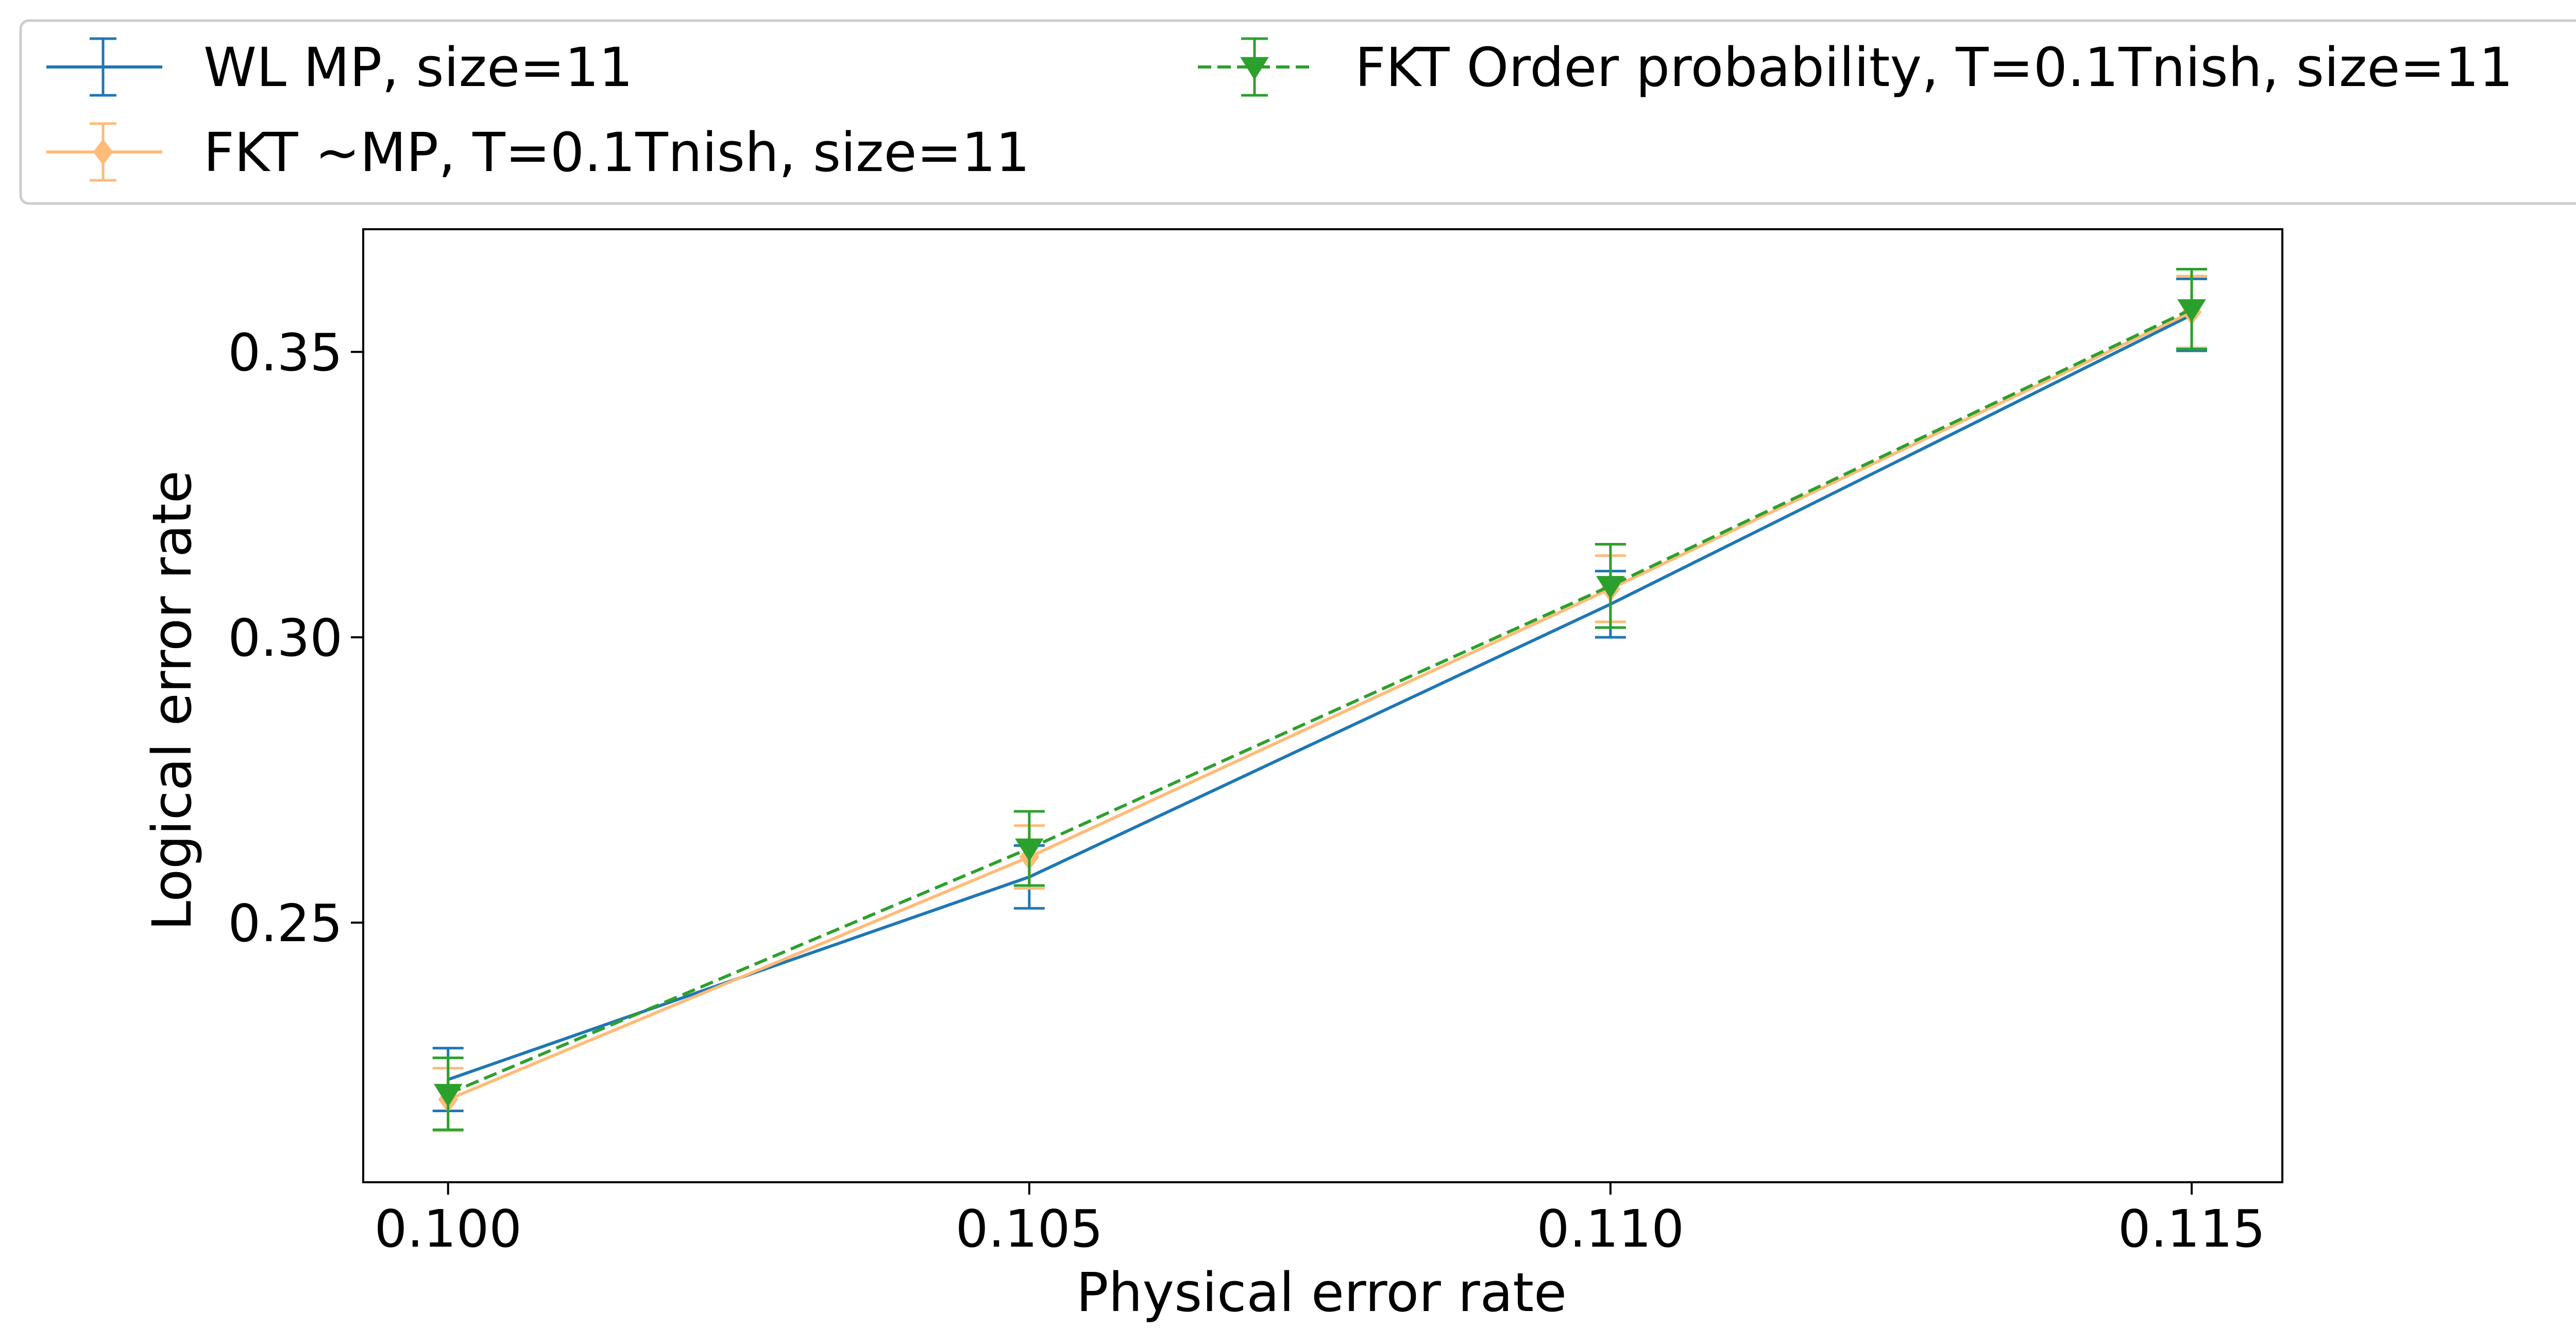 The width and height of the screenshot is (2576, 1344). I want to click on x-axis-label: Physical error rate, so click(1321, 1292).